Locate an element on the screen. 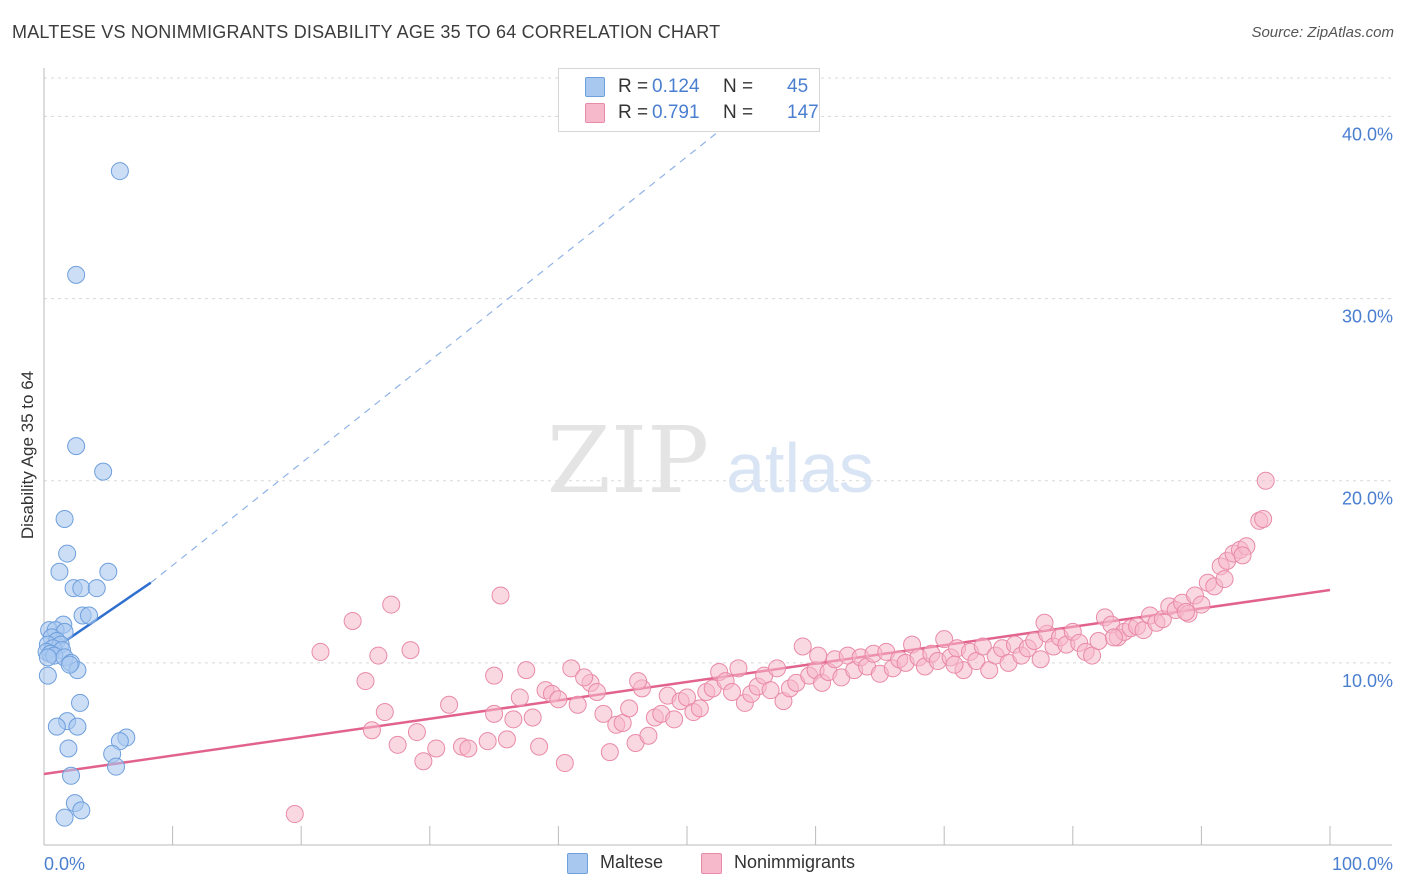 The image size is (1406, 892). y-tick-label: 30.0% is located at coordinates (1367, 317).